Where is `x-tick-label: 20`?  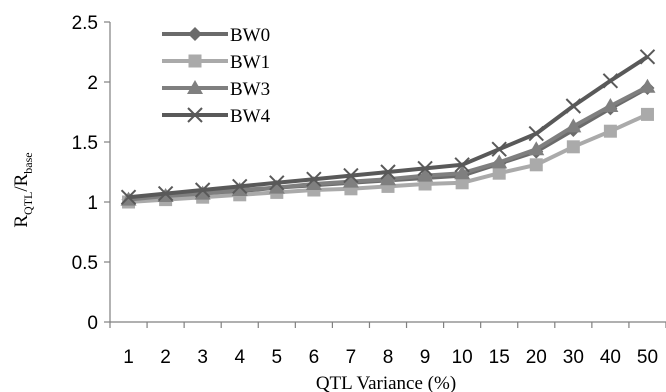
x-tick-label: 20 is located at coordinates (536, 357).